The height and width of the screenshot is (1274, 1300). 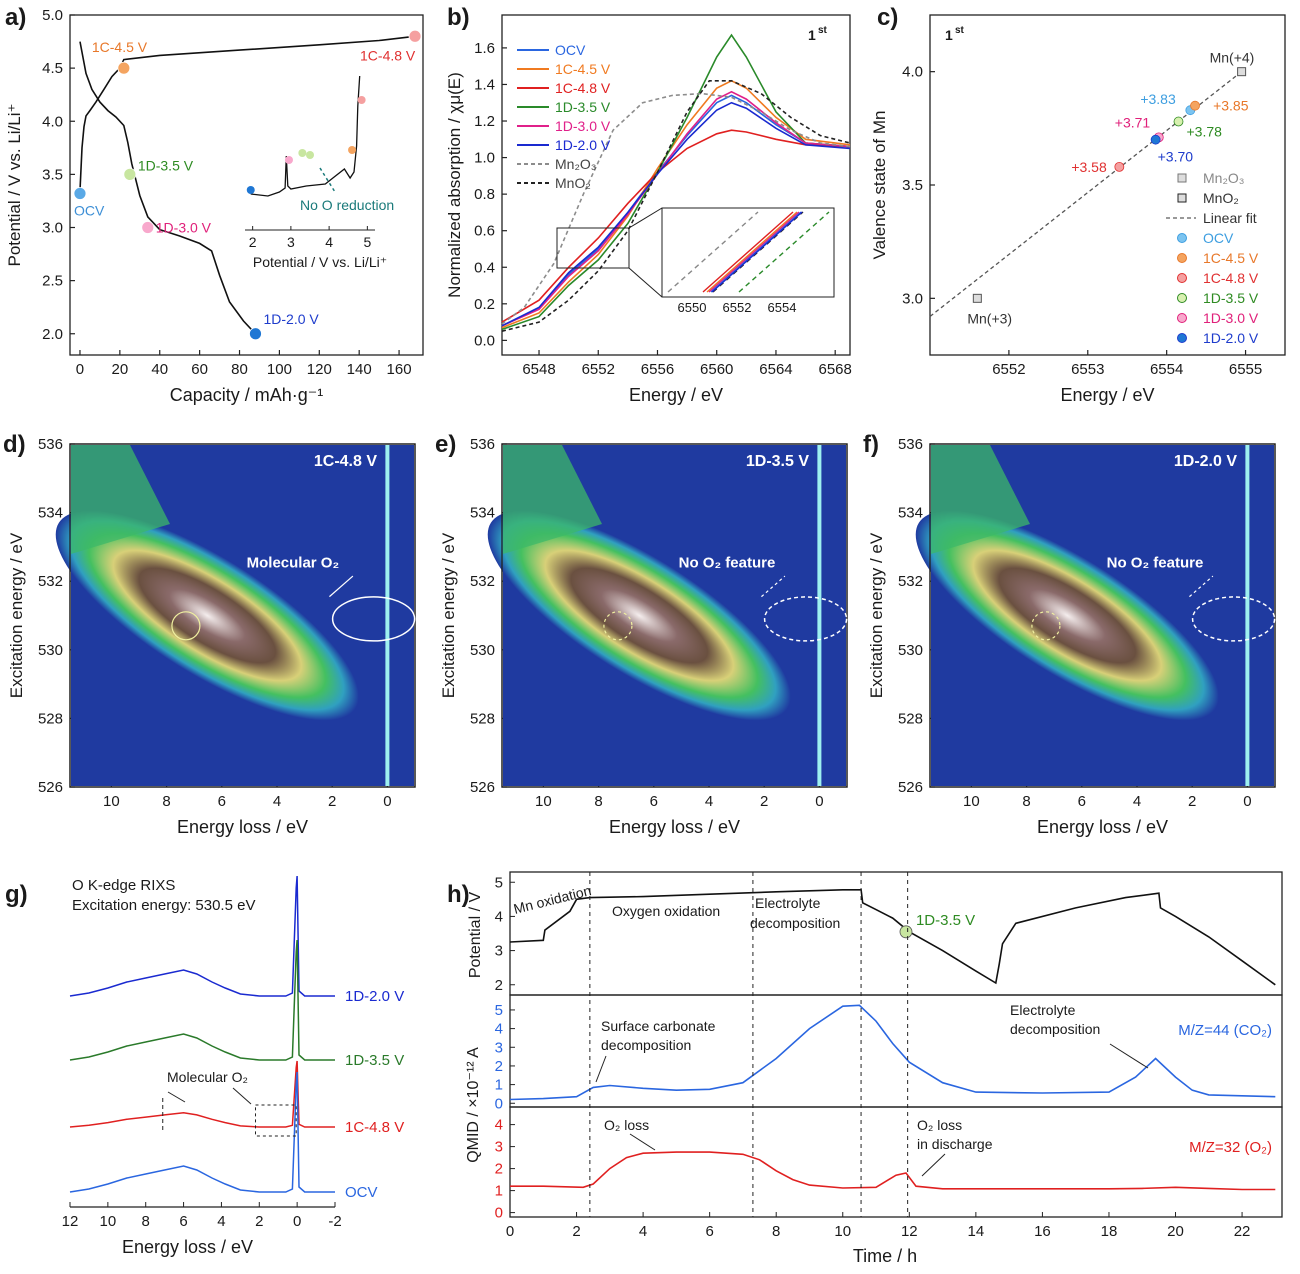 What do you see at coordinates (658, 1026) in the screenshot?
I see `trace-annotation: Surface carbonate` at bounding box center [658, 1026].